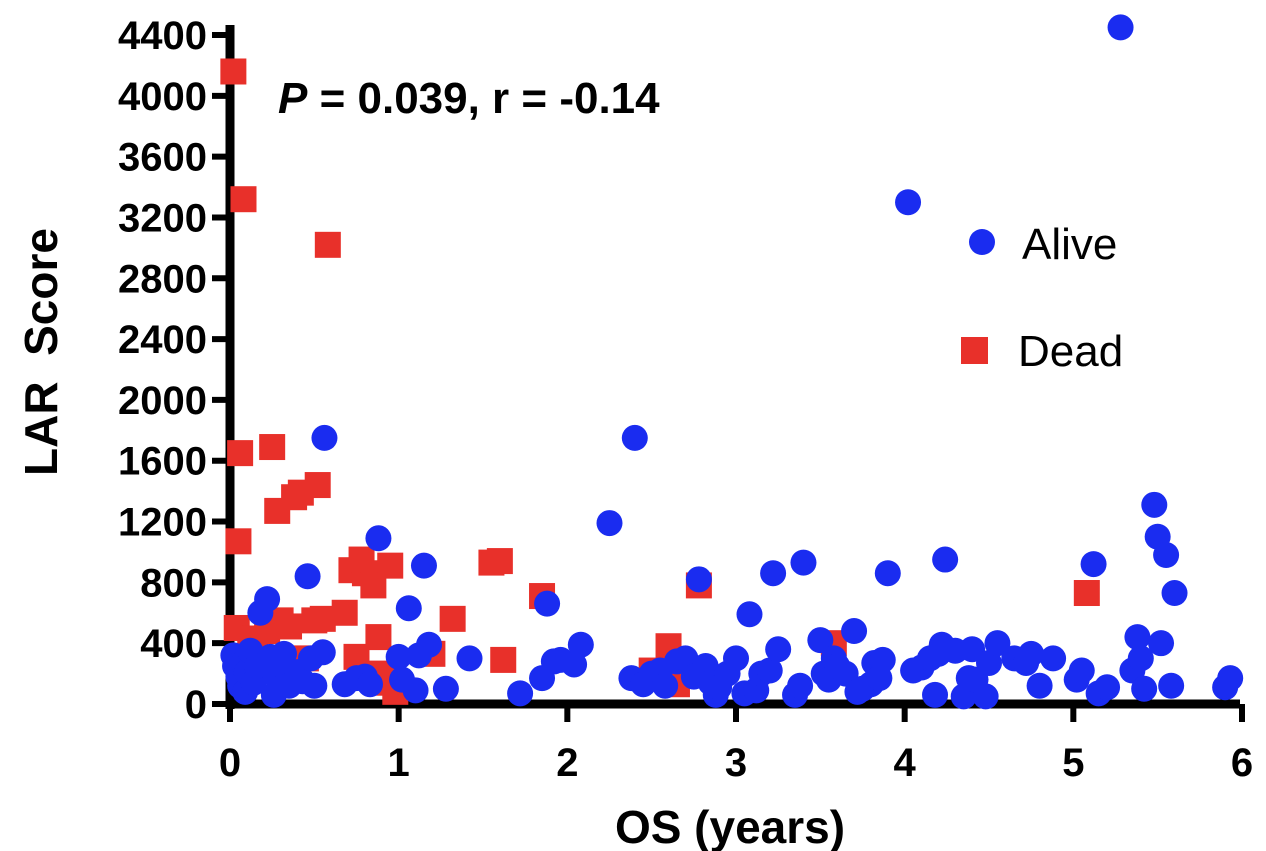 This screenshot has height=851, width=1266. Describe the element at coordinates (974, 350) in the screenshot. I see `legend-dead-marker` at that location.